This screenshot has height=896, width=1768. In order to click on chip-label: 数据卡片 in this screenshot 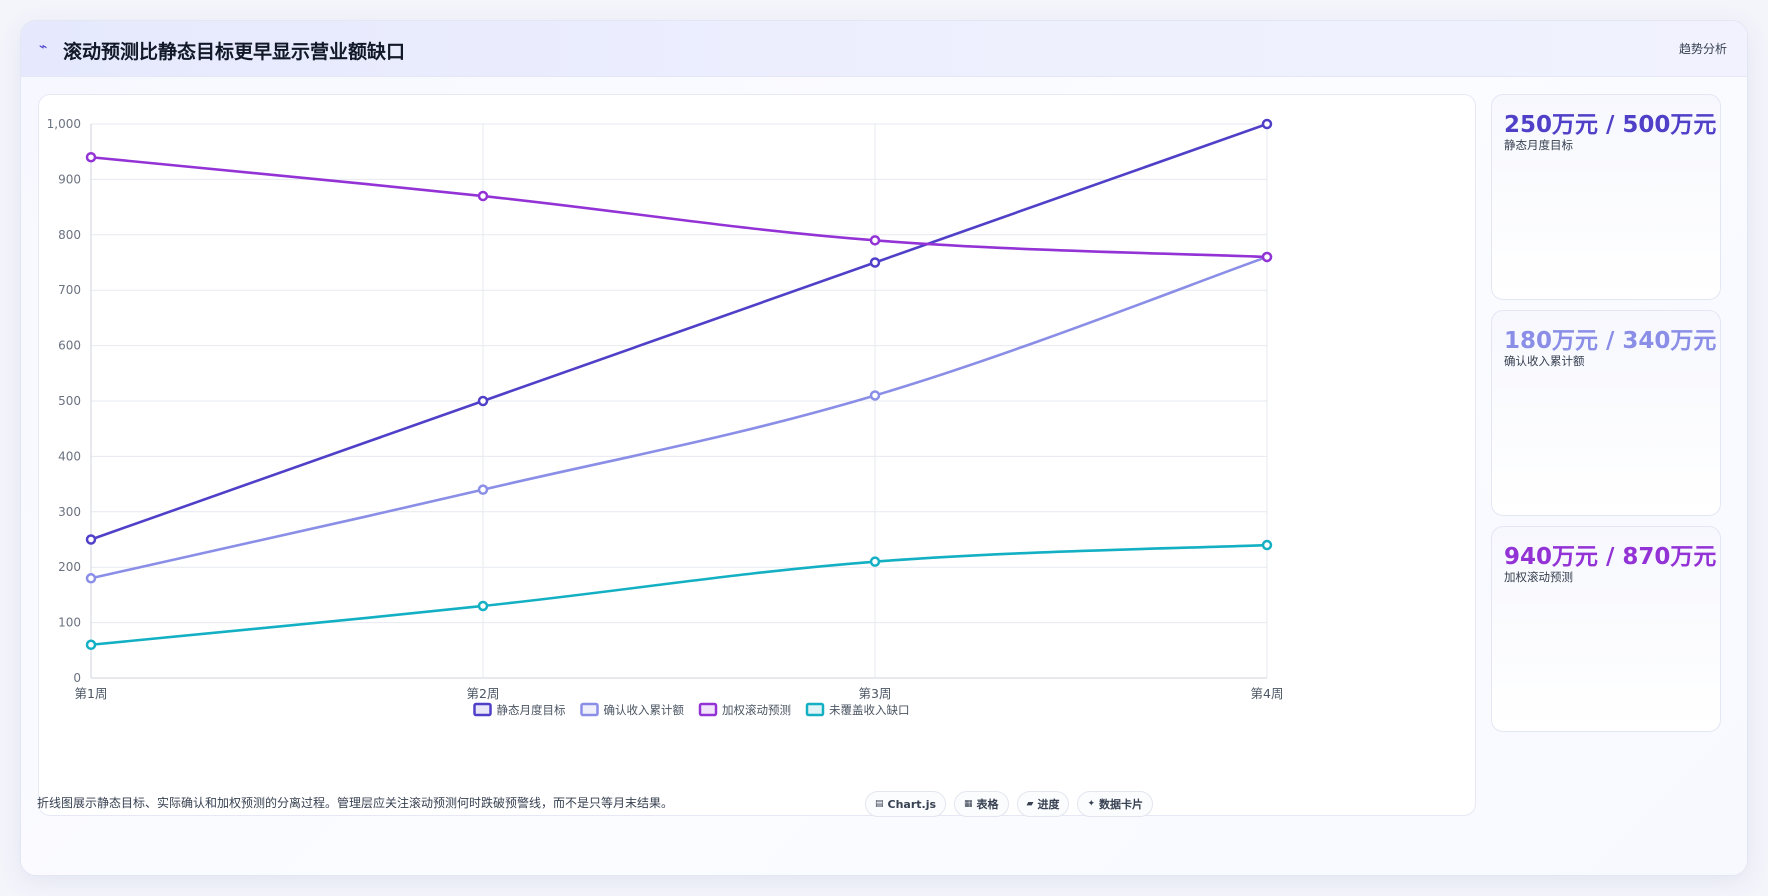, I will do `click(1121, 804)`.